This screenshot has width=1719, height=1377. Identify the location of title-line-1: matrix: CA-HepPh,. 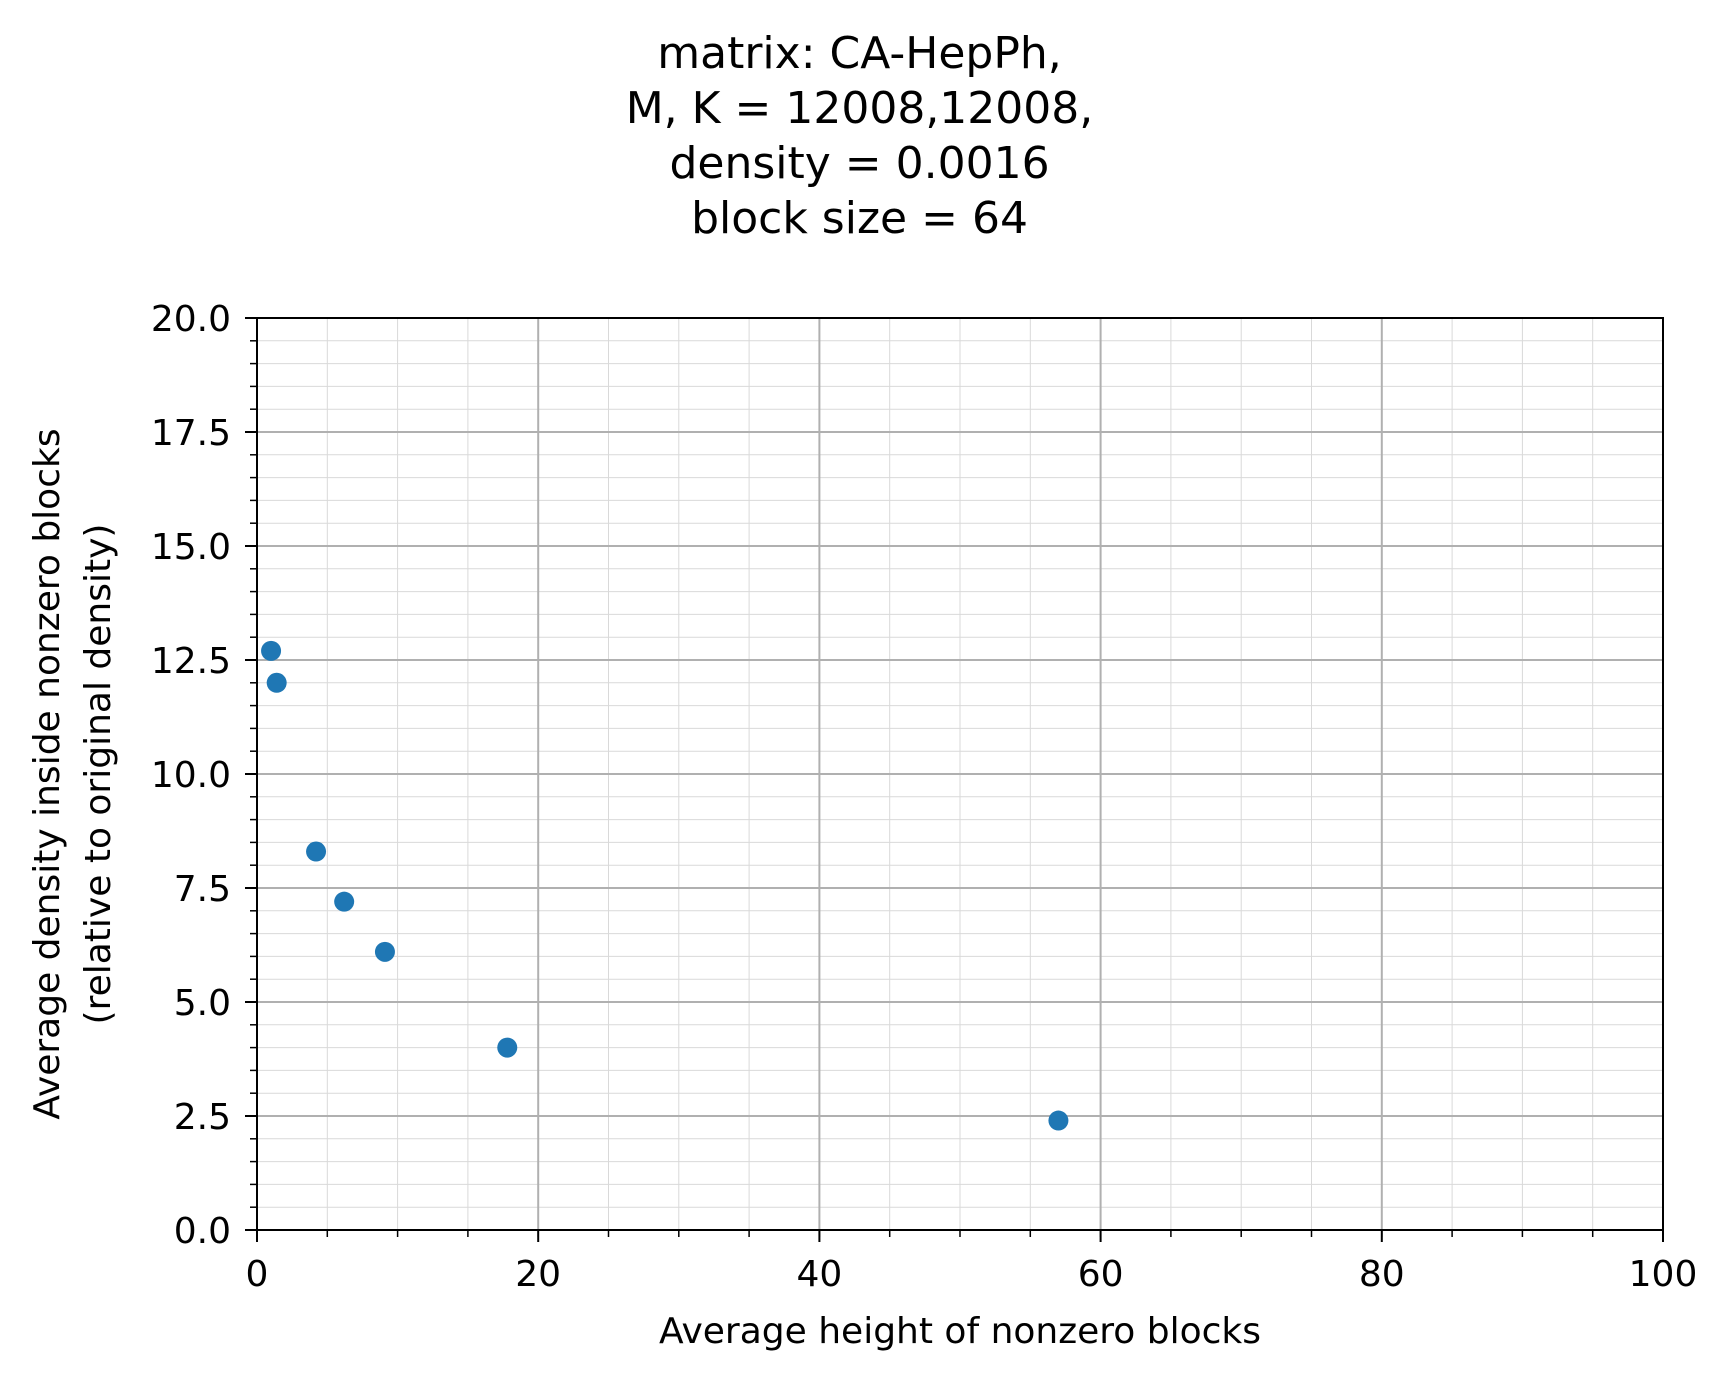
(859, 53).